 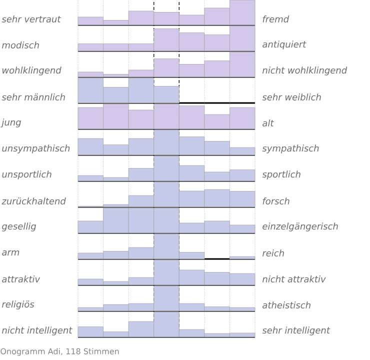 I want to click on y2-axis-title: alt, so click(x=268, y=123).